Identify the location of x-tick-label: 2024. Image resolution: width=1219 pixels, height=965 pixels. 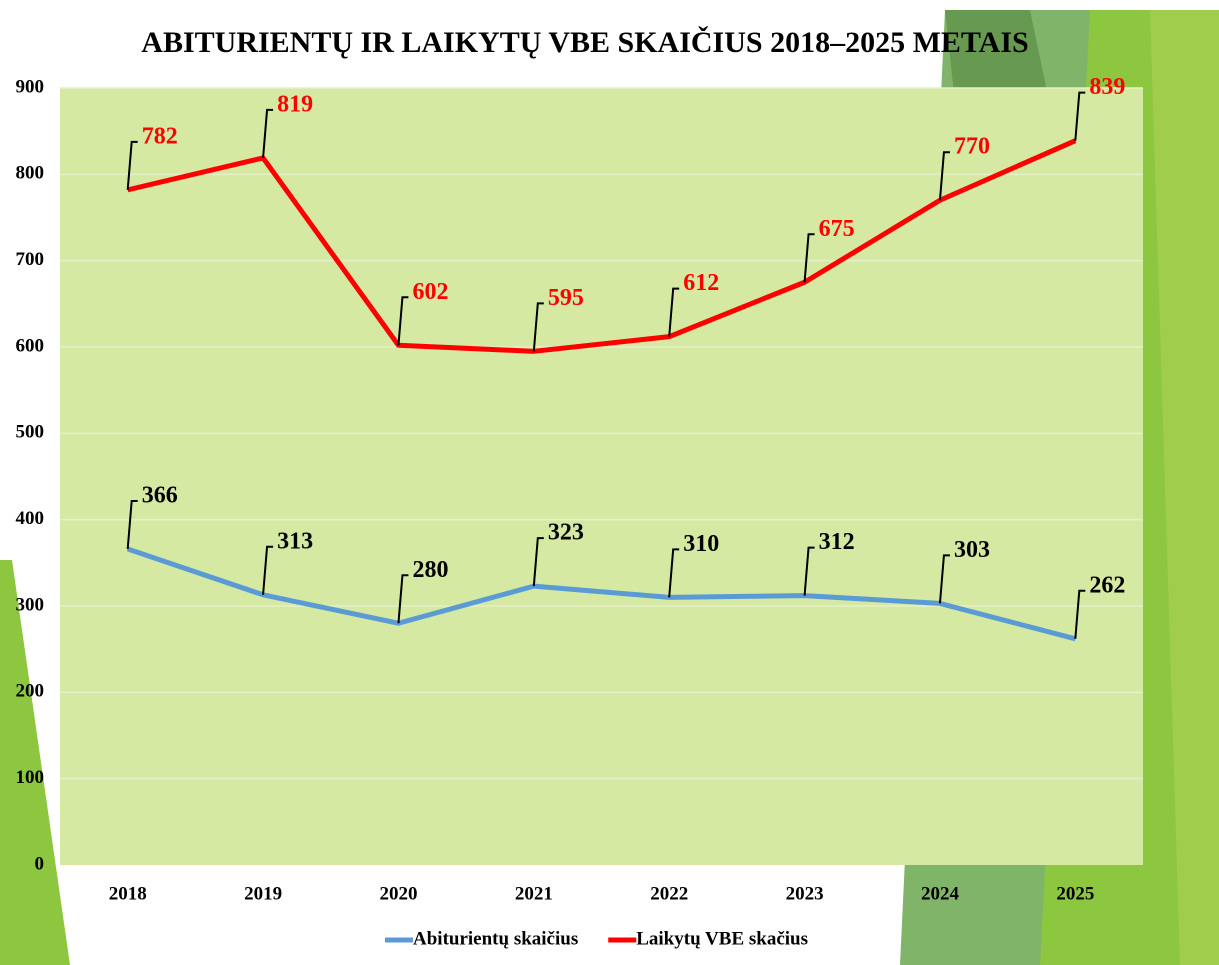
(940, 893).